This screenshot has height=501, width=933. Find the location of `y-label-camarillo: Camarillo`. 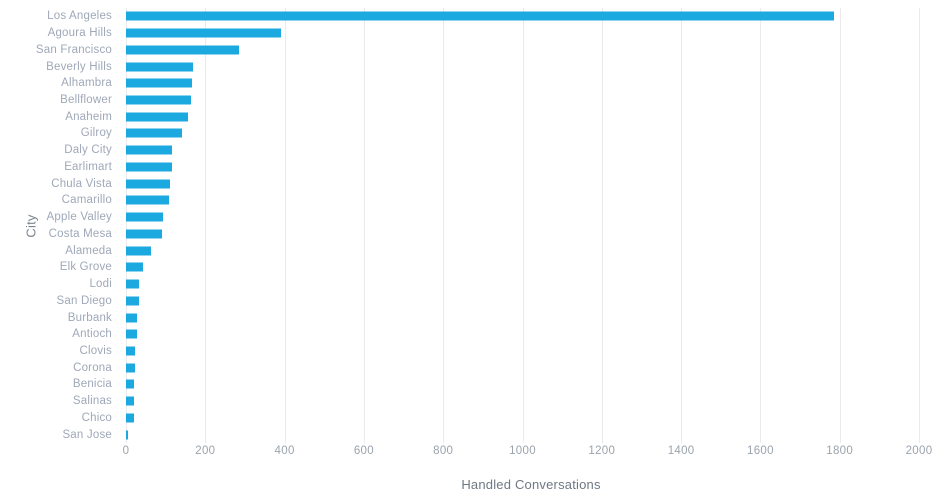

y-label-camarillo: Camarillo is located at coordinates (86, 200).